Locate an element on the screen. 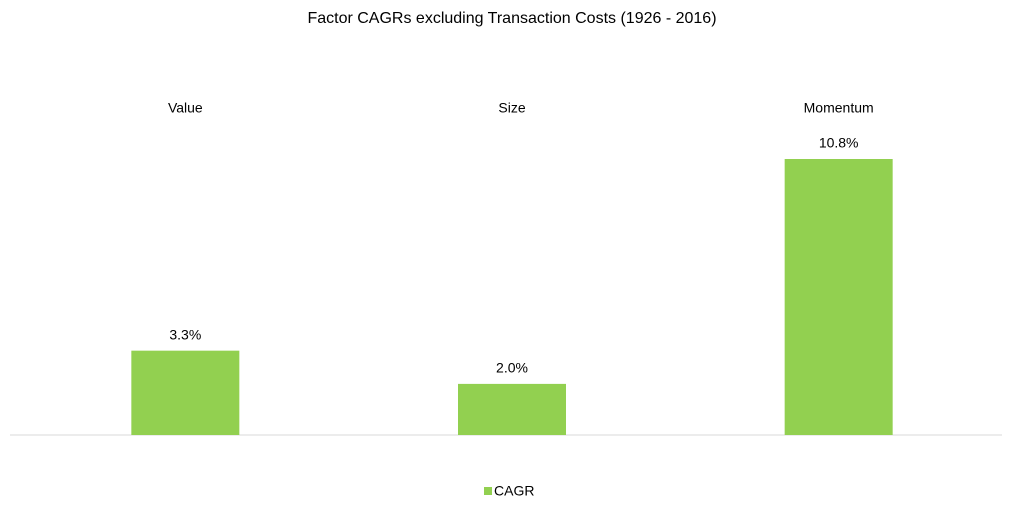 Image resolution: width=1024 pixels, height=512 pixels. category-label: Size is located at coordinates (511, 108).